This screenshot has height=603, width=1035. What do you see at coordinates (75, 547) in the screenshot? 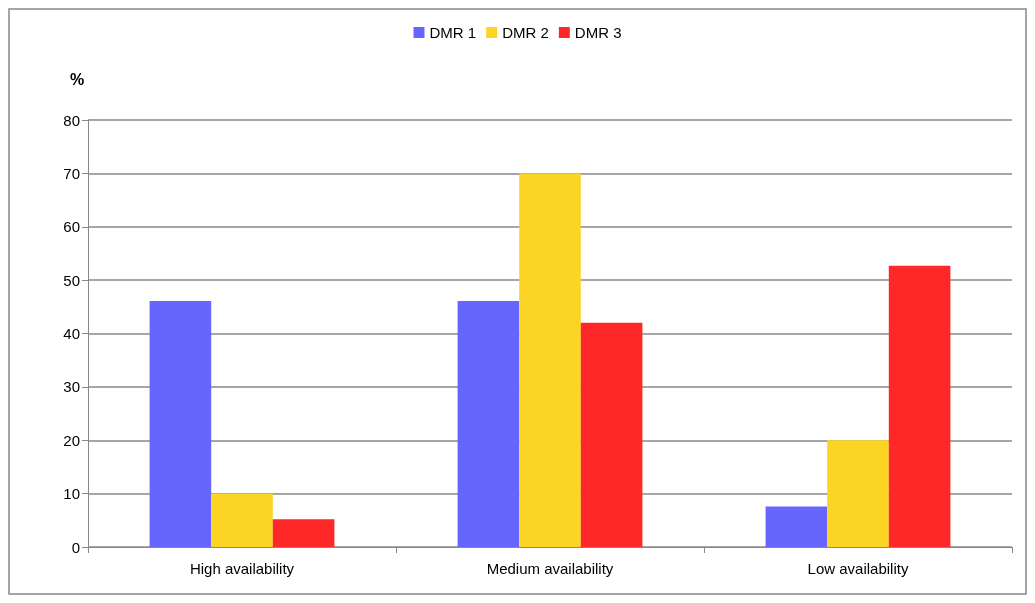
I see `y-tick-label: 0` at bounding box center [75, 547].